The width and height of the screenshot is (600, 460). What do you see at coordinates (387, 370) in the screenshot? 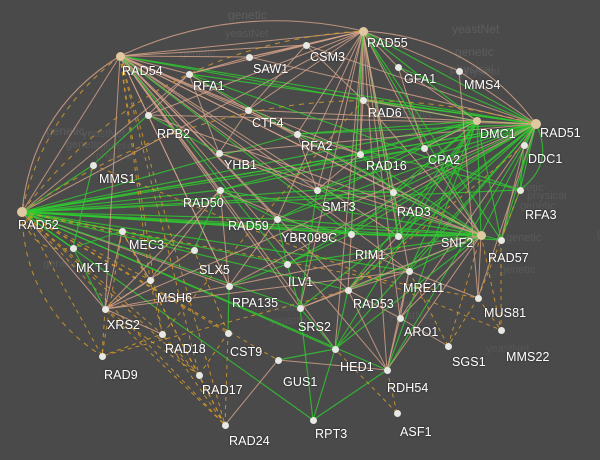
I see `graph-node-rdh54` at bounding box center [387, 370].